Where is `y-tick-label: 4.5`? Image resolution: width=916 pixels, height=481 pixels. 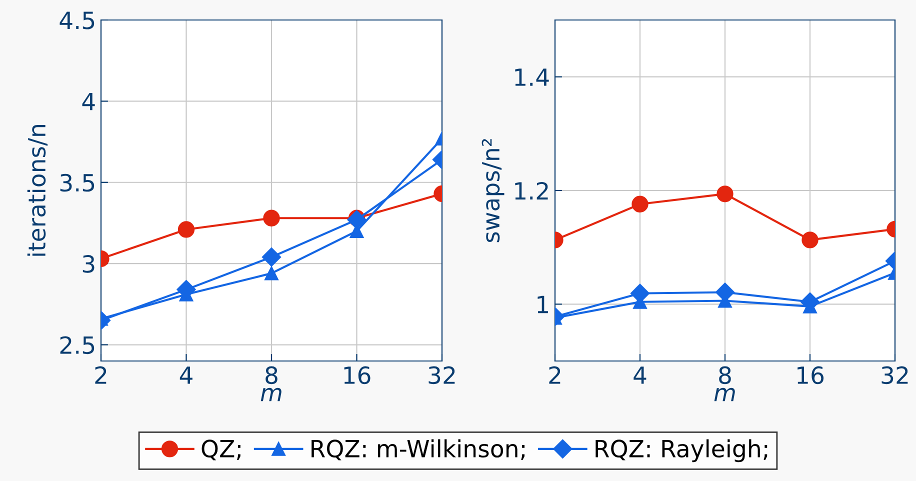
y-tick-label: 4.5 is located at coordinates (77, 21).